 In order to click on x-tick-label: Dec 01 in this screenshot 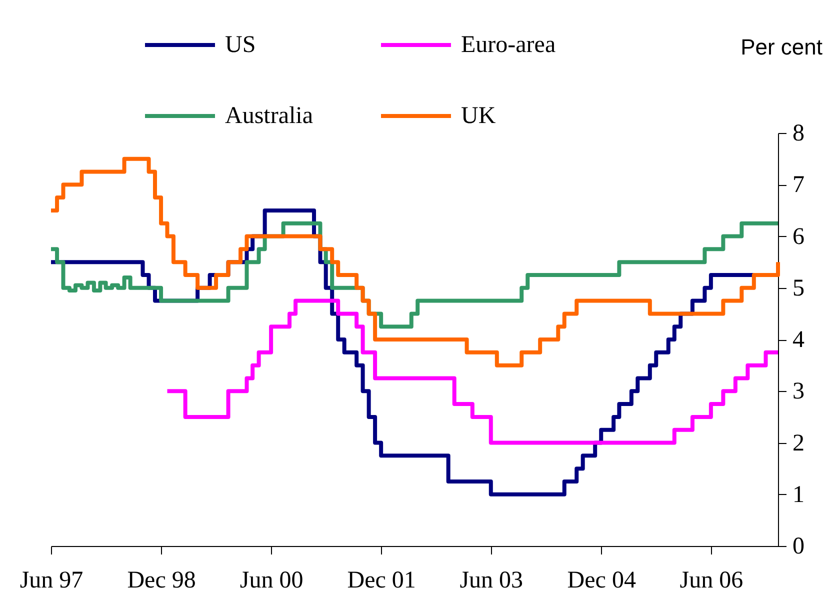, I will do `click(381, 581)`.